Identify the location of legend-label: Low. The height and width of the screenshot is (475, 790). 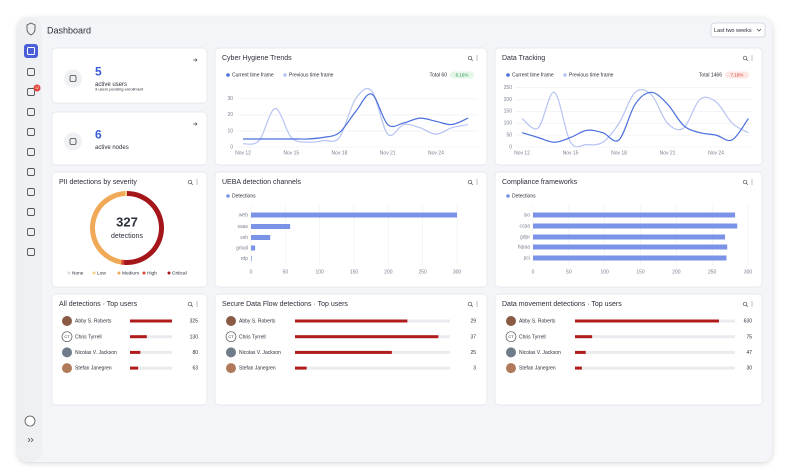
(101, 274).